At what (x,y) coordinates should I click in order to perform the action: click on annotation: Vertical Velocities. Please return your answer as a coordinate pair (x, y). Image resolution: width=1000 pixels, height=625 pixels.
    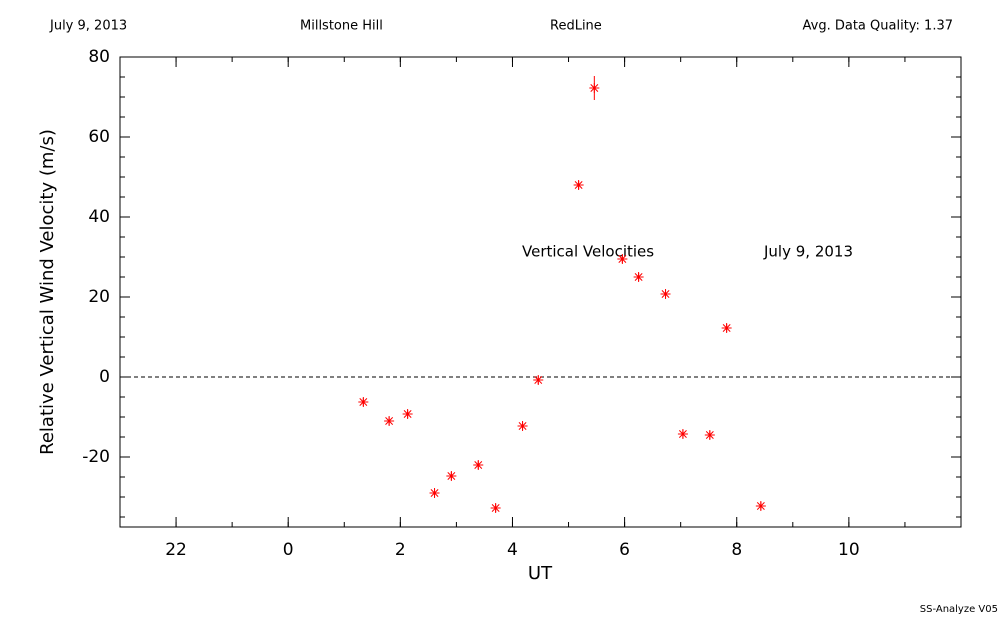
    Looking at the image, I should click on (588, 252).